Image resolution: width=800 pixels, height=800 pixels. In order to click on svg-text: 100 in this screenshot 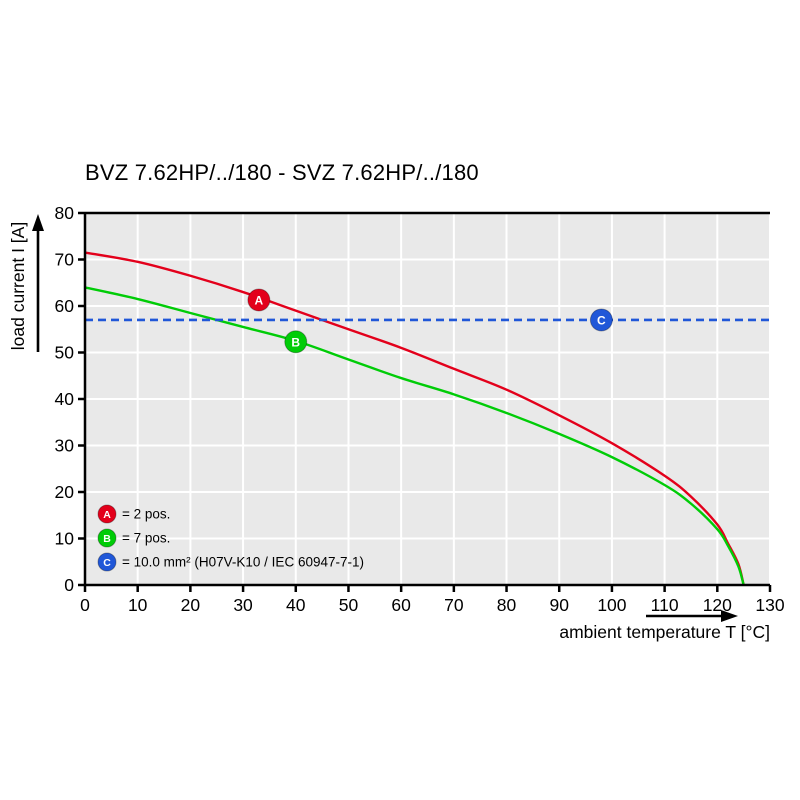, I will do `click(611, 605)`.